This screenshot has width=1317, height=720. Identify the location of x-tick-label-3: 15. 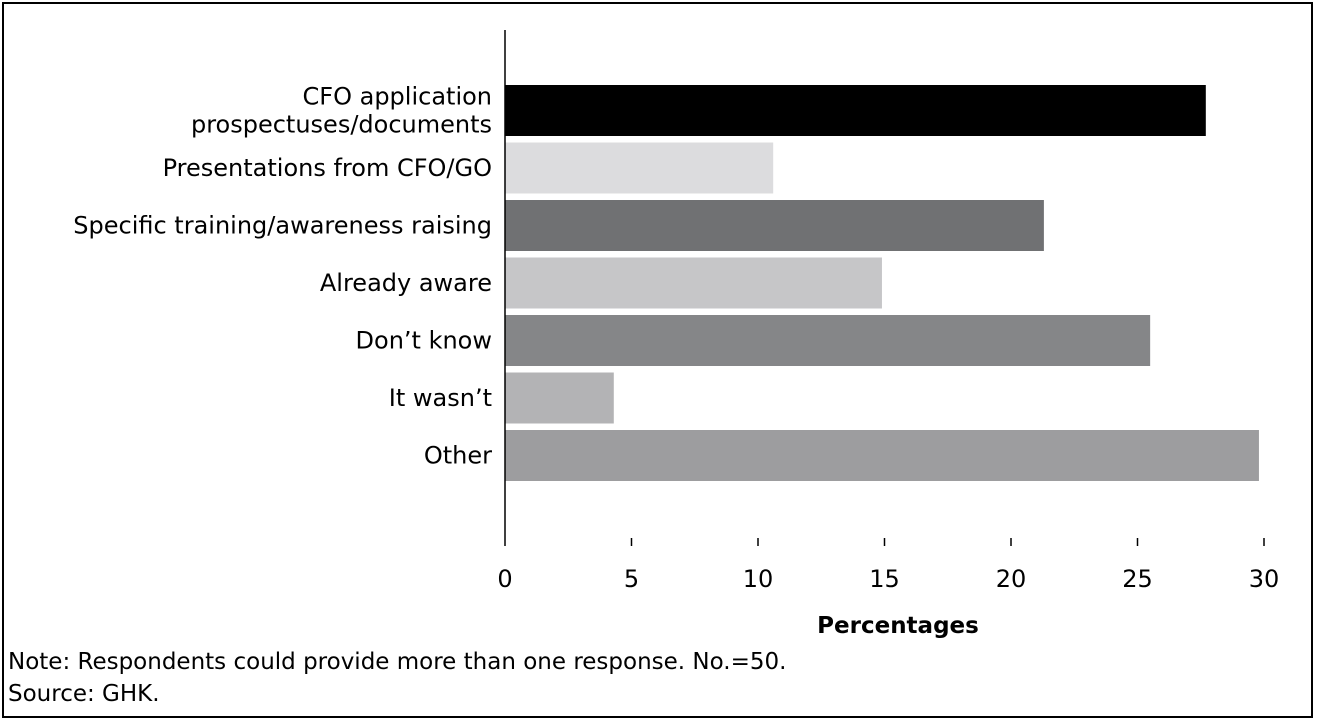
(884, 579).